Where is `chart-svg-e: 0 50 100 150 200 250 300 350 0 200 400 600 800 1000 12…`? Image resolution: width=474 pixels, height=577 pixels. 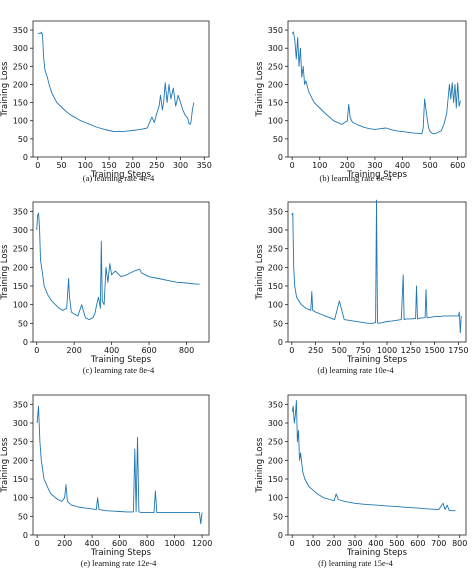 chart-svg-e: 0 50 100 150 200 250 300 350 0 200 400 600 800 1000 12… is located at coordinates (106, 476).